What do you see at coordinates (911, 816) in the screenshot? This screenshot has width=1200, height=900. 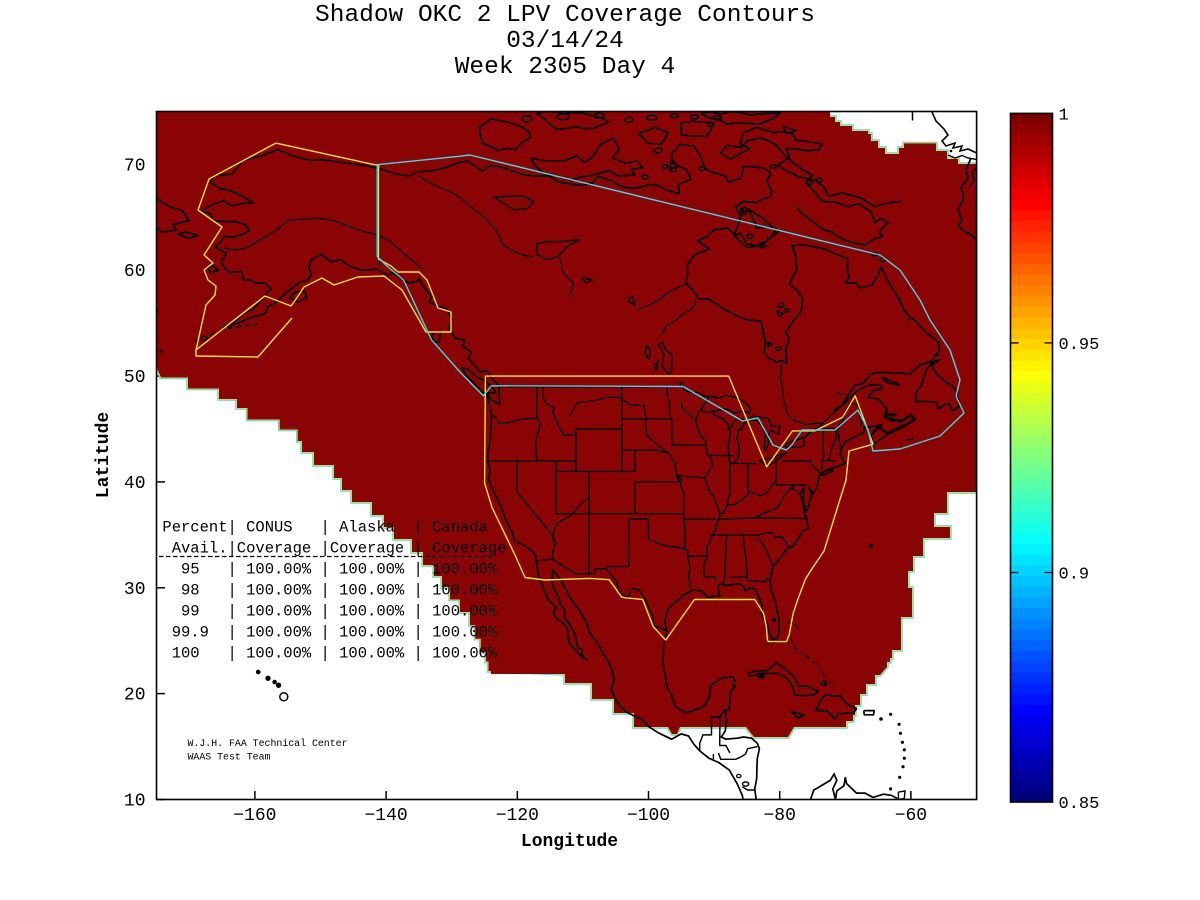 I see `svg-text: −60` at bounding box center [911, 816].